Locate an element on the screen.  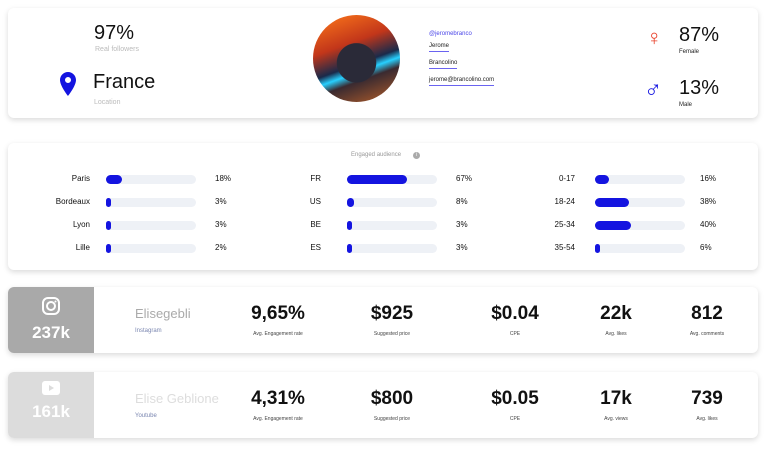
male-value: 13% is located at coordinates (699, 88).